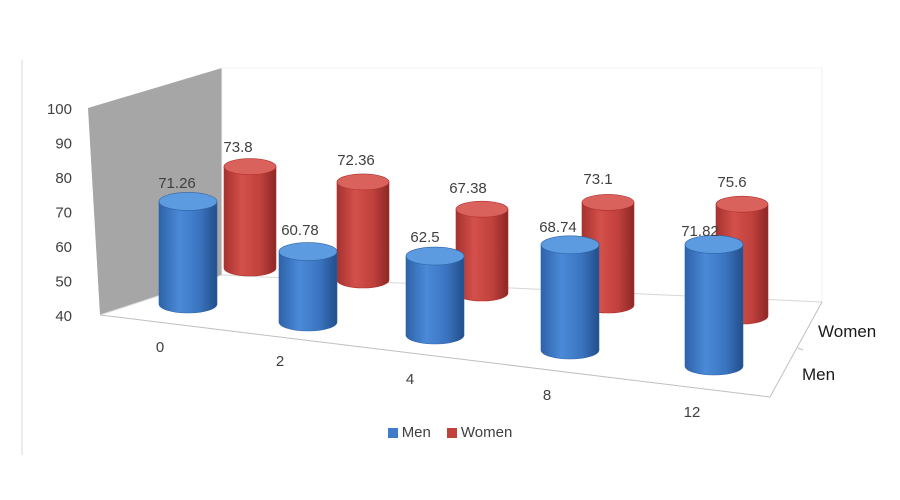  What do you see at coordinates (63, 213) in the screenshot?
I see `y-tick-label: 70` at bounding box center [63, 213].